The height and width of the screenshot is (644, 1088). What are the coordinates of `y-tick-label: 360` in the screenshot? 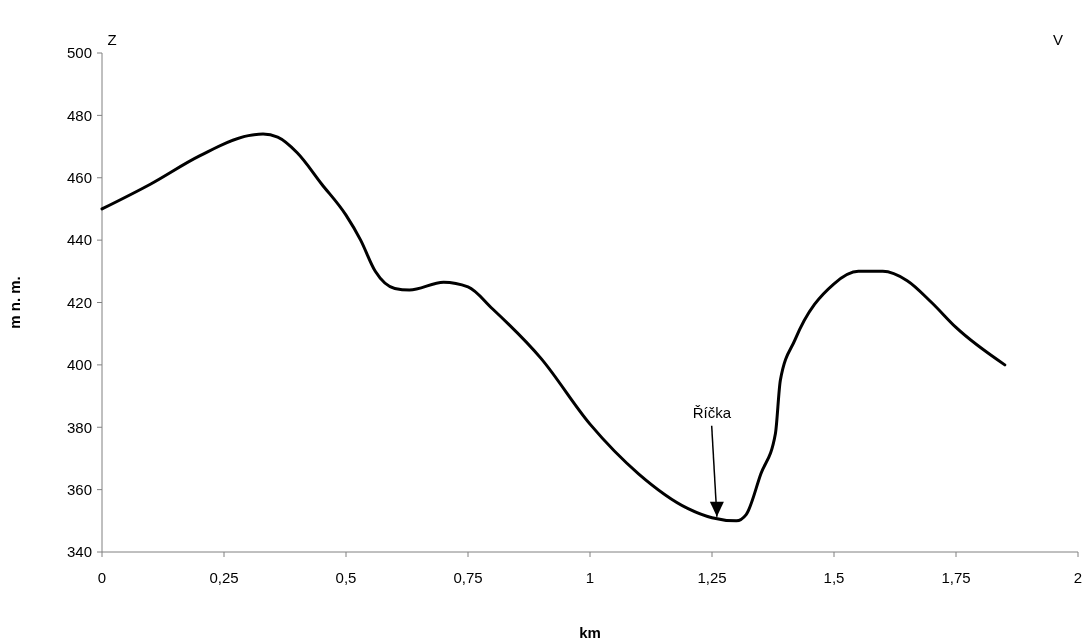 It's located at (79, 489).